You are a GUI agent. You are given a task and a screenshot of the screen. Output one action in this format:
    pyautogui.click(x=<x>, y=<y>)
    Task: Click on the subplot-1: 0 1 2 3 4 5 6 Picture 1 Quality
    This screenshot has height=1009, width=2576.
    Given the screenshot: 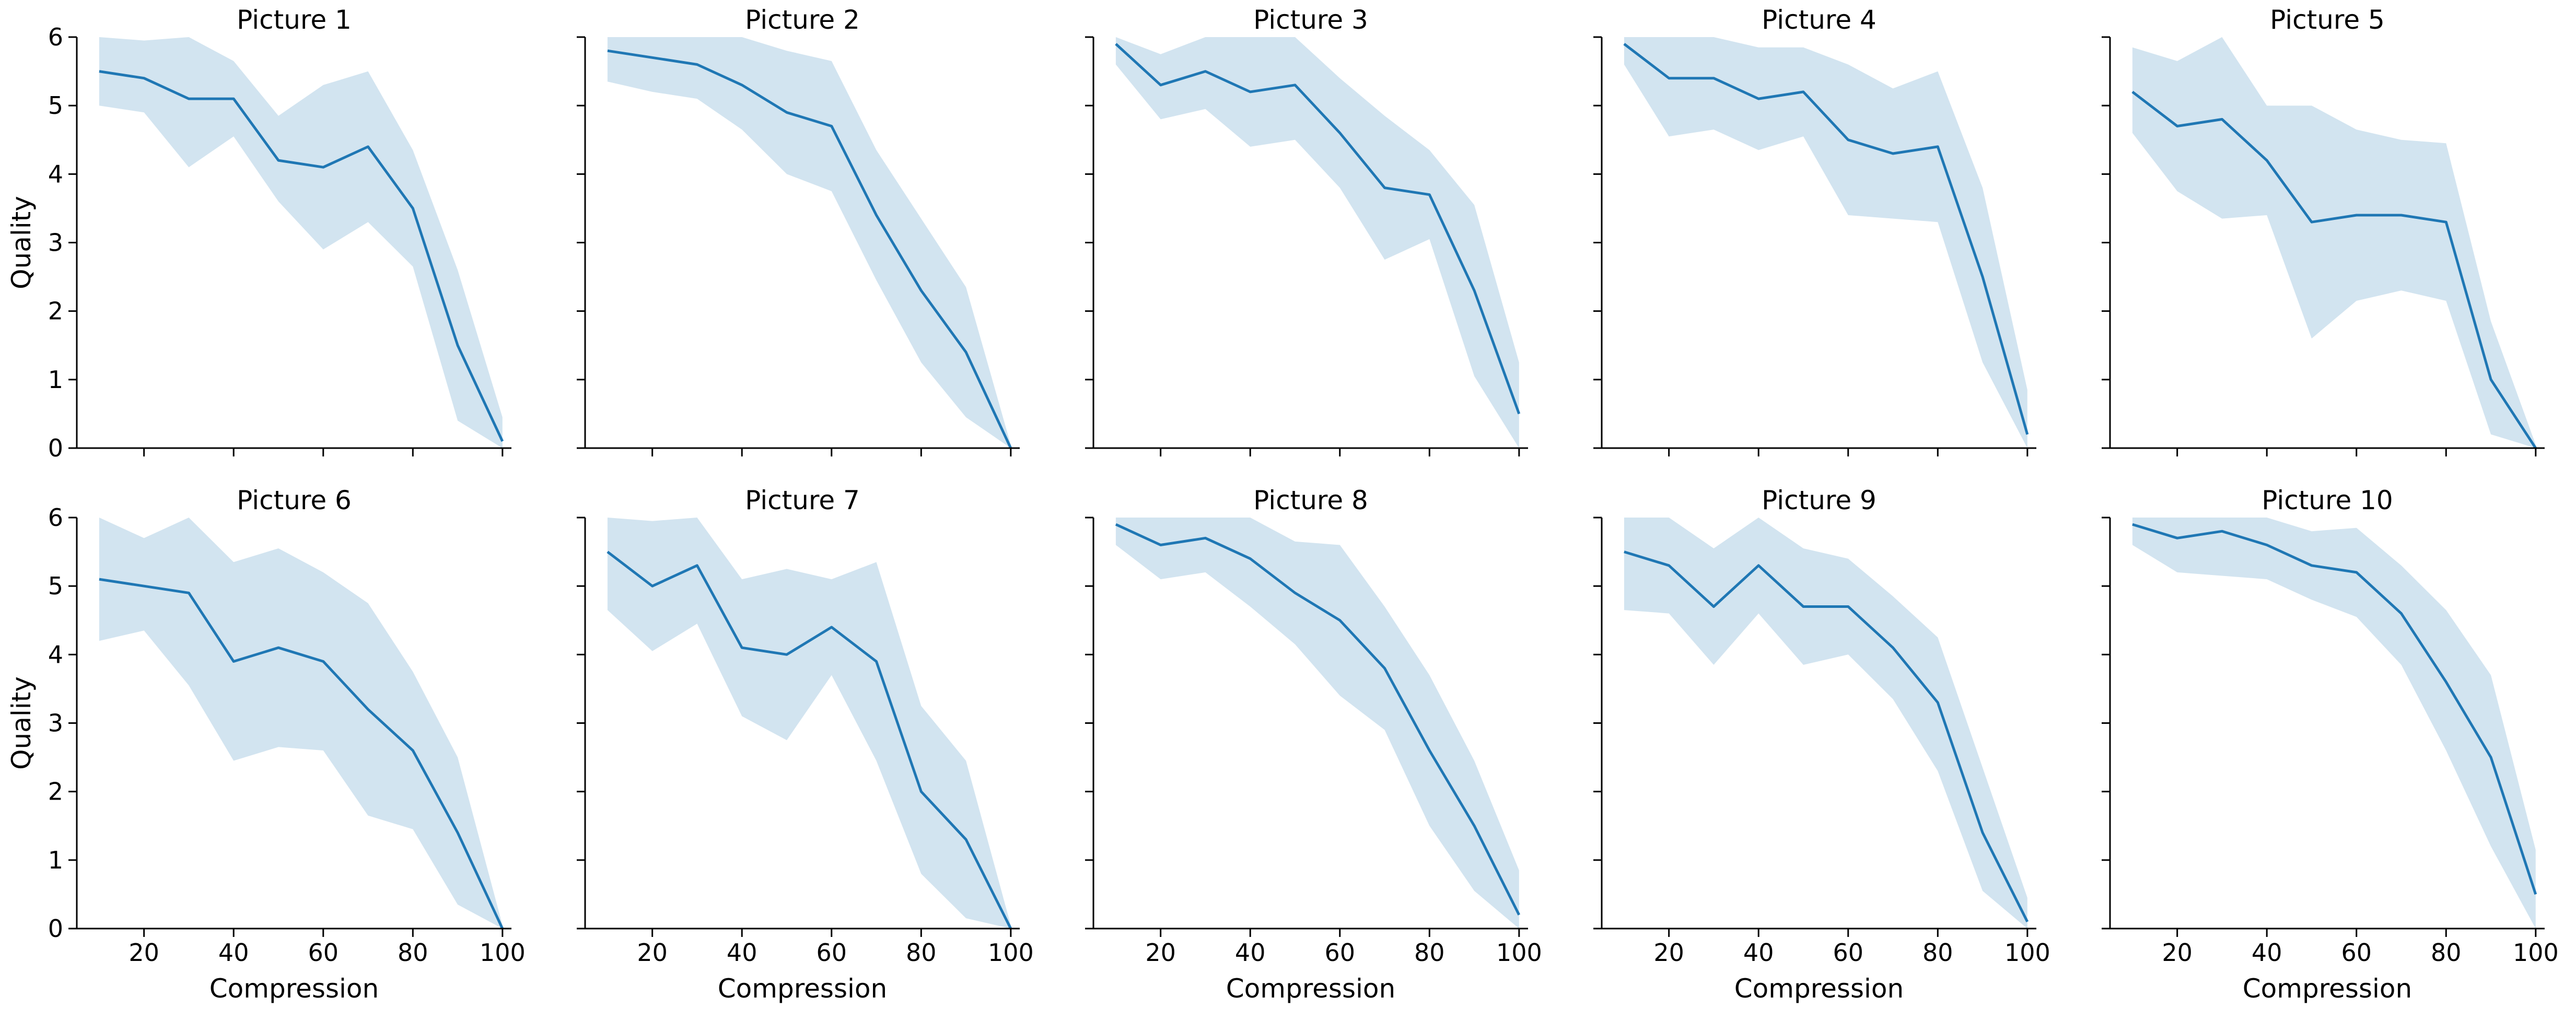 What is the action you would take?
    pyautogui.click(x=258, y=234)
    